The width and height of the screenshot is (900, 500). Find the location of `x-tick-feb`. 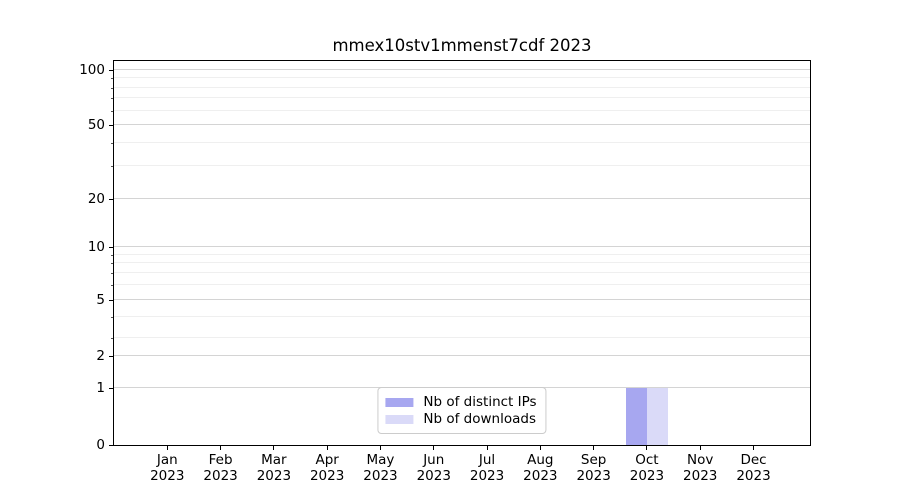

x-tick-feb is located at coordinates (221, 448).